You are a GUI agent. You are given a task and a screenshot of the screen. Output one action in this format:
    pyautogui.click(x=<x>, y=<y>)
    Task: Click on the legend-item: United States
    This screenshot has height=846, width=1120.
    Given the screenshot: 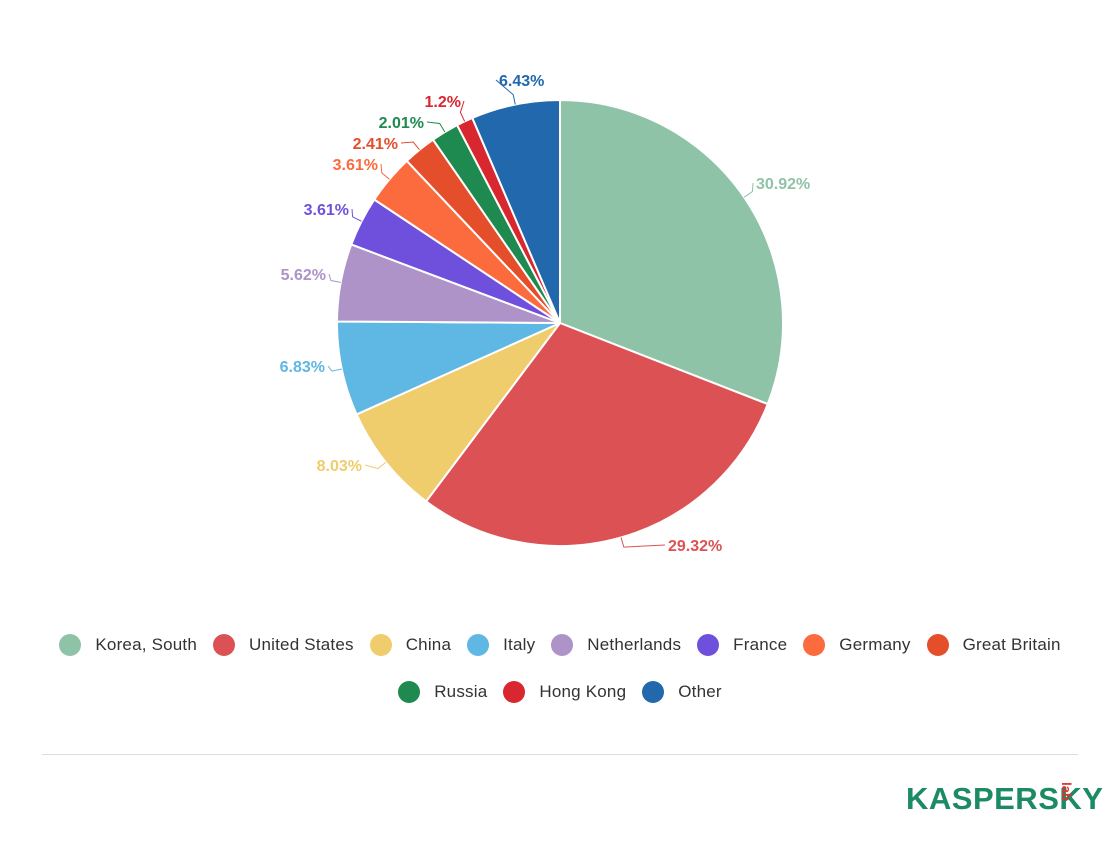 What is the action you would take?
    pyautogui.click(x=283, y=645)
    